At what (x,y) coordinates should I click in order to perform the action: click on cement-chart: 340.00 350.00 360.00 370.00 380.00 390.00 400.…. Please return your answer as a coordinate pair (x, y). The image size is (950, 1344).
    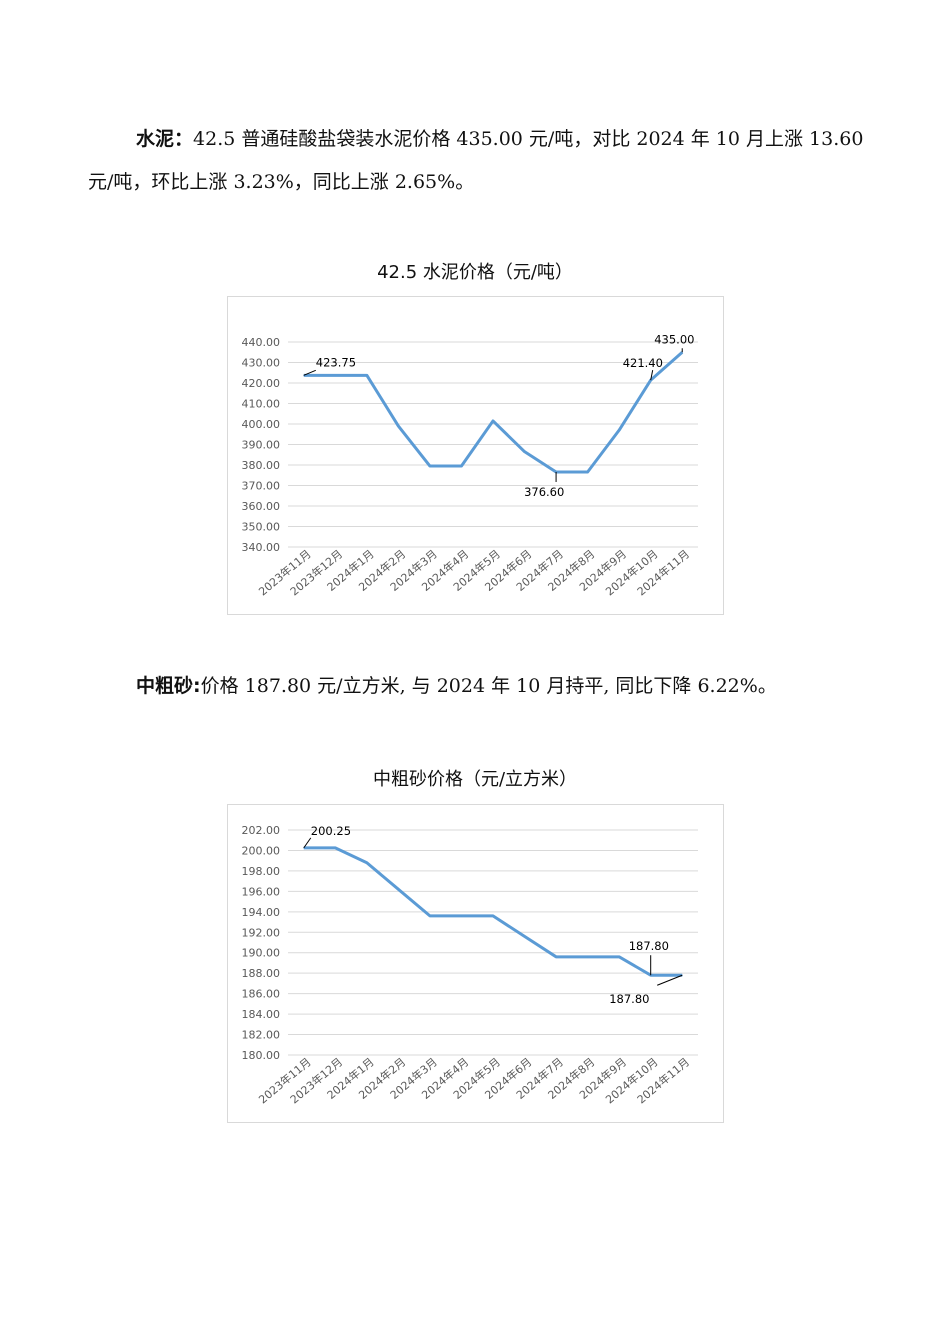
    Looking at the image, I should click on (475, 455).